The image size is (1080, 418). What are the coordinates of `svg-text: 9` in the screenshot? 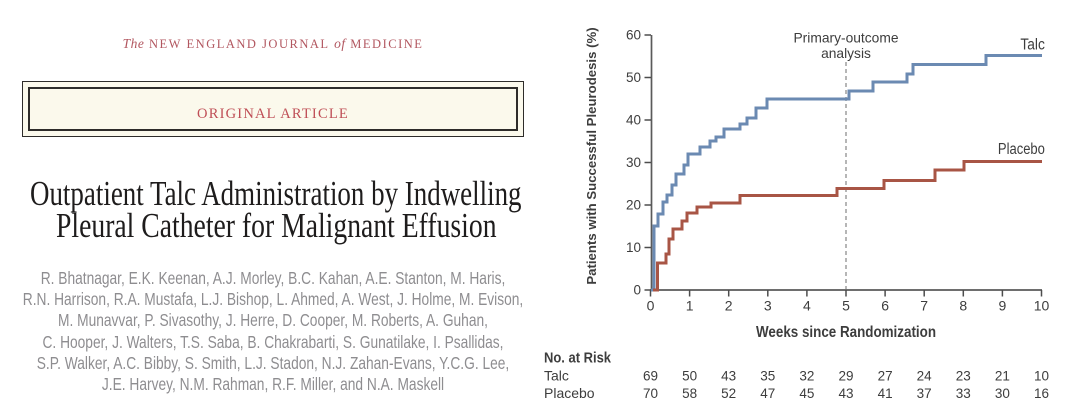 It's located at (1003, 306).